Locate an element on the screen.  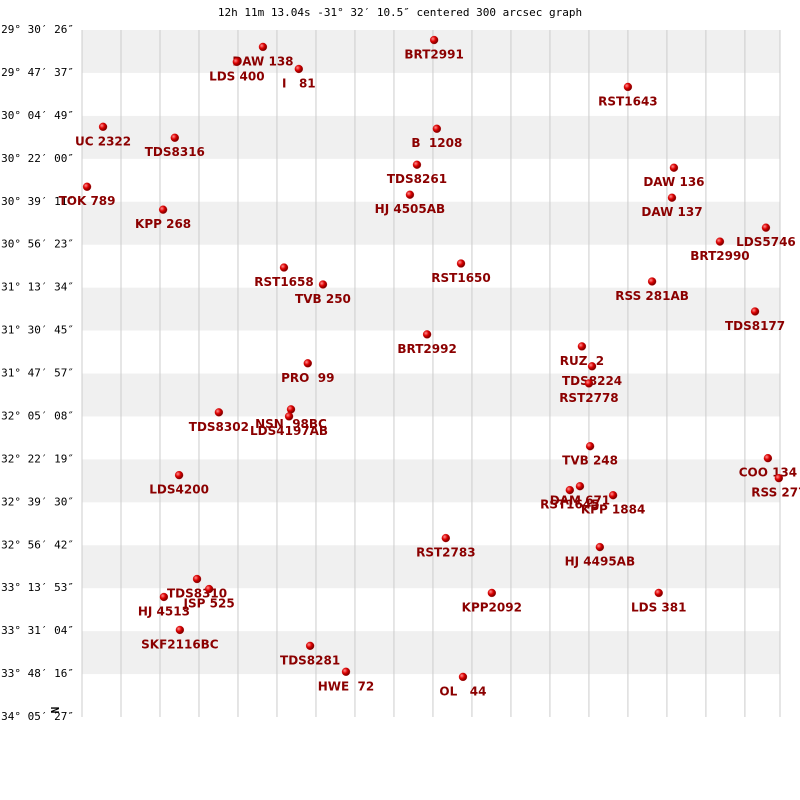
star-label: TVB 248 is located at coordinates (590, 461).